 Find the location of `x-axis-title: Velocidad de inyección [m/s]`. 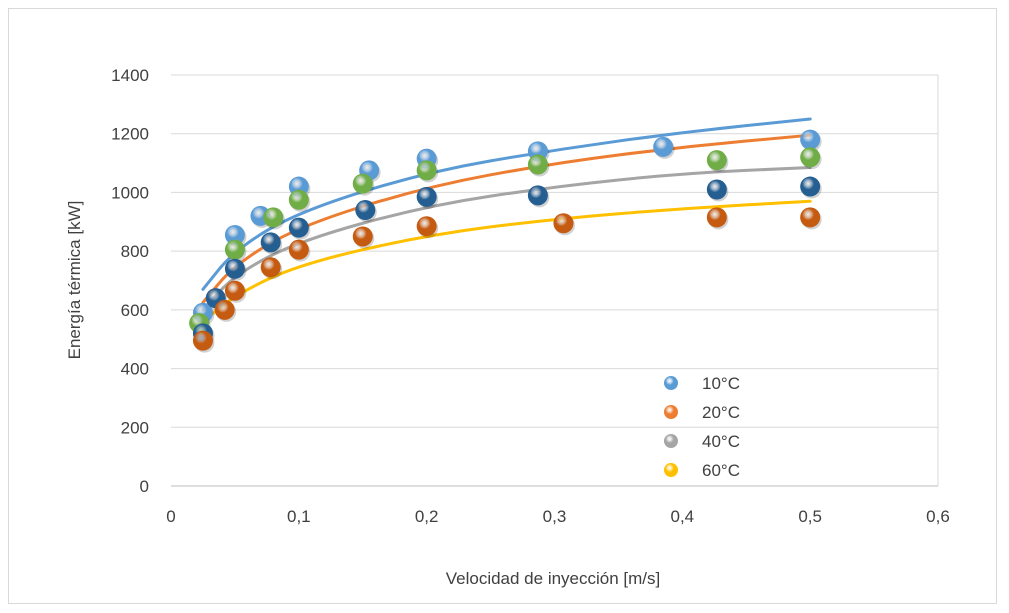

x-axis-title: Velocidad de inyección [m/s] is located at coordinates (553, 578).